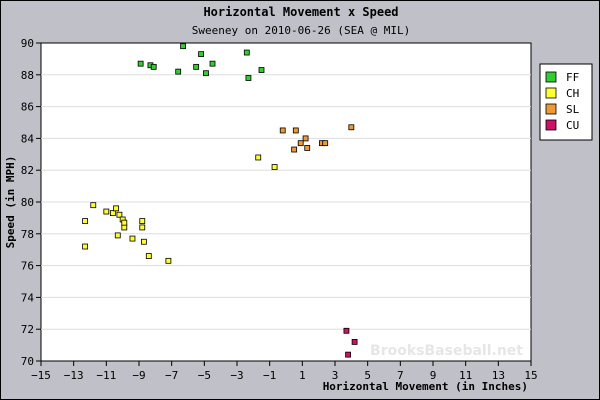 This screenshot has width=600, height=400. Describe the element at coordinates (28, 297) in the screenshot. I see `y-tick-label: 74` at that location.